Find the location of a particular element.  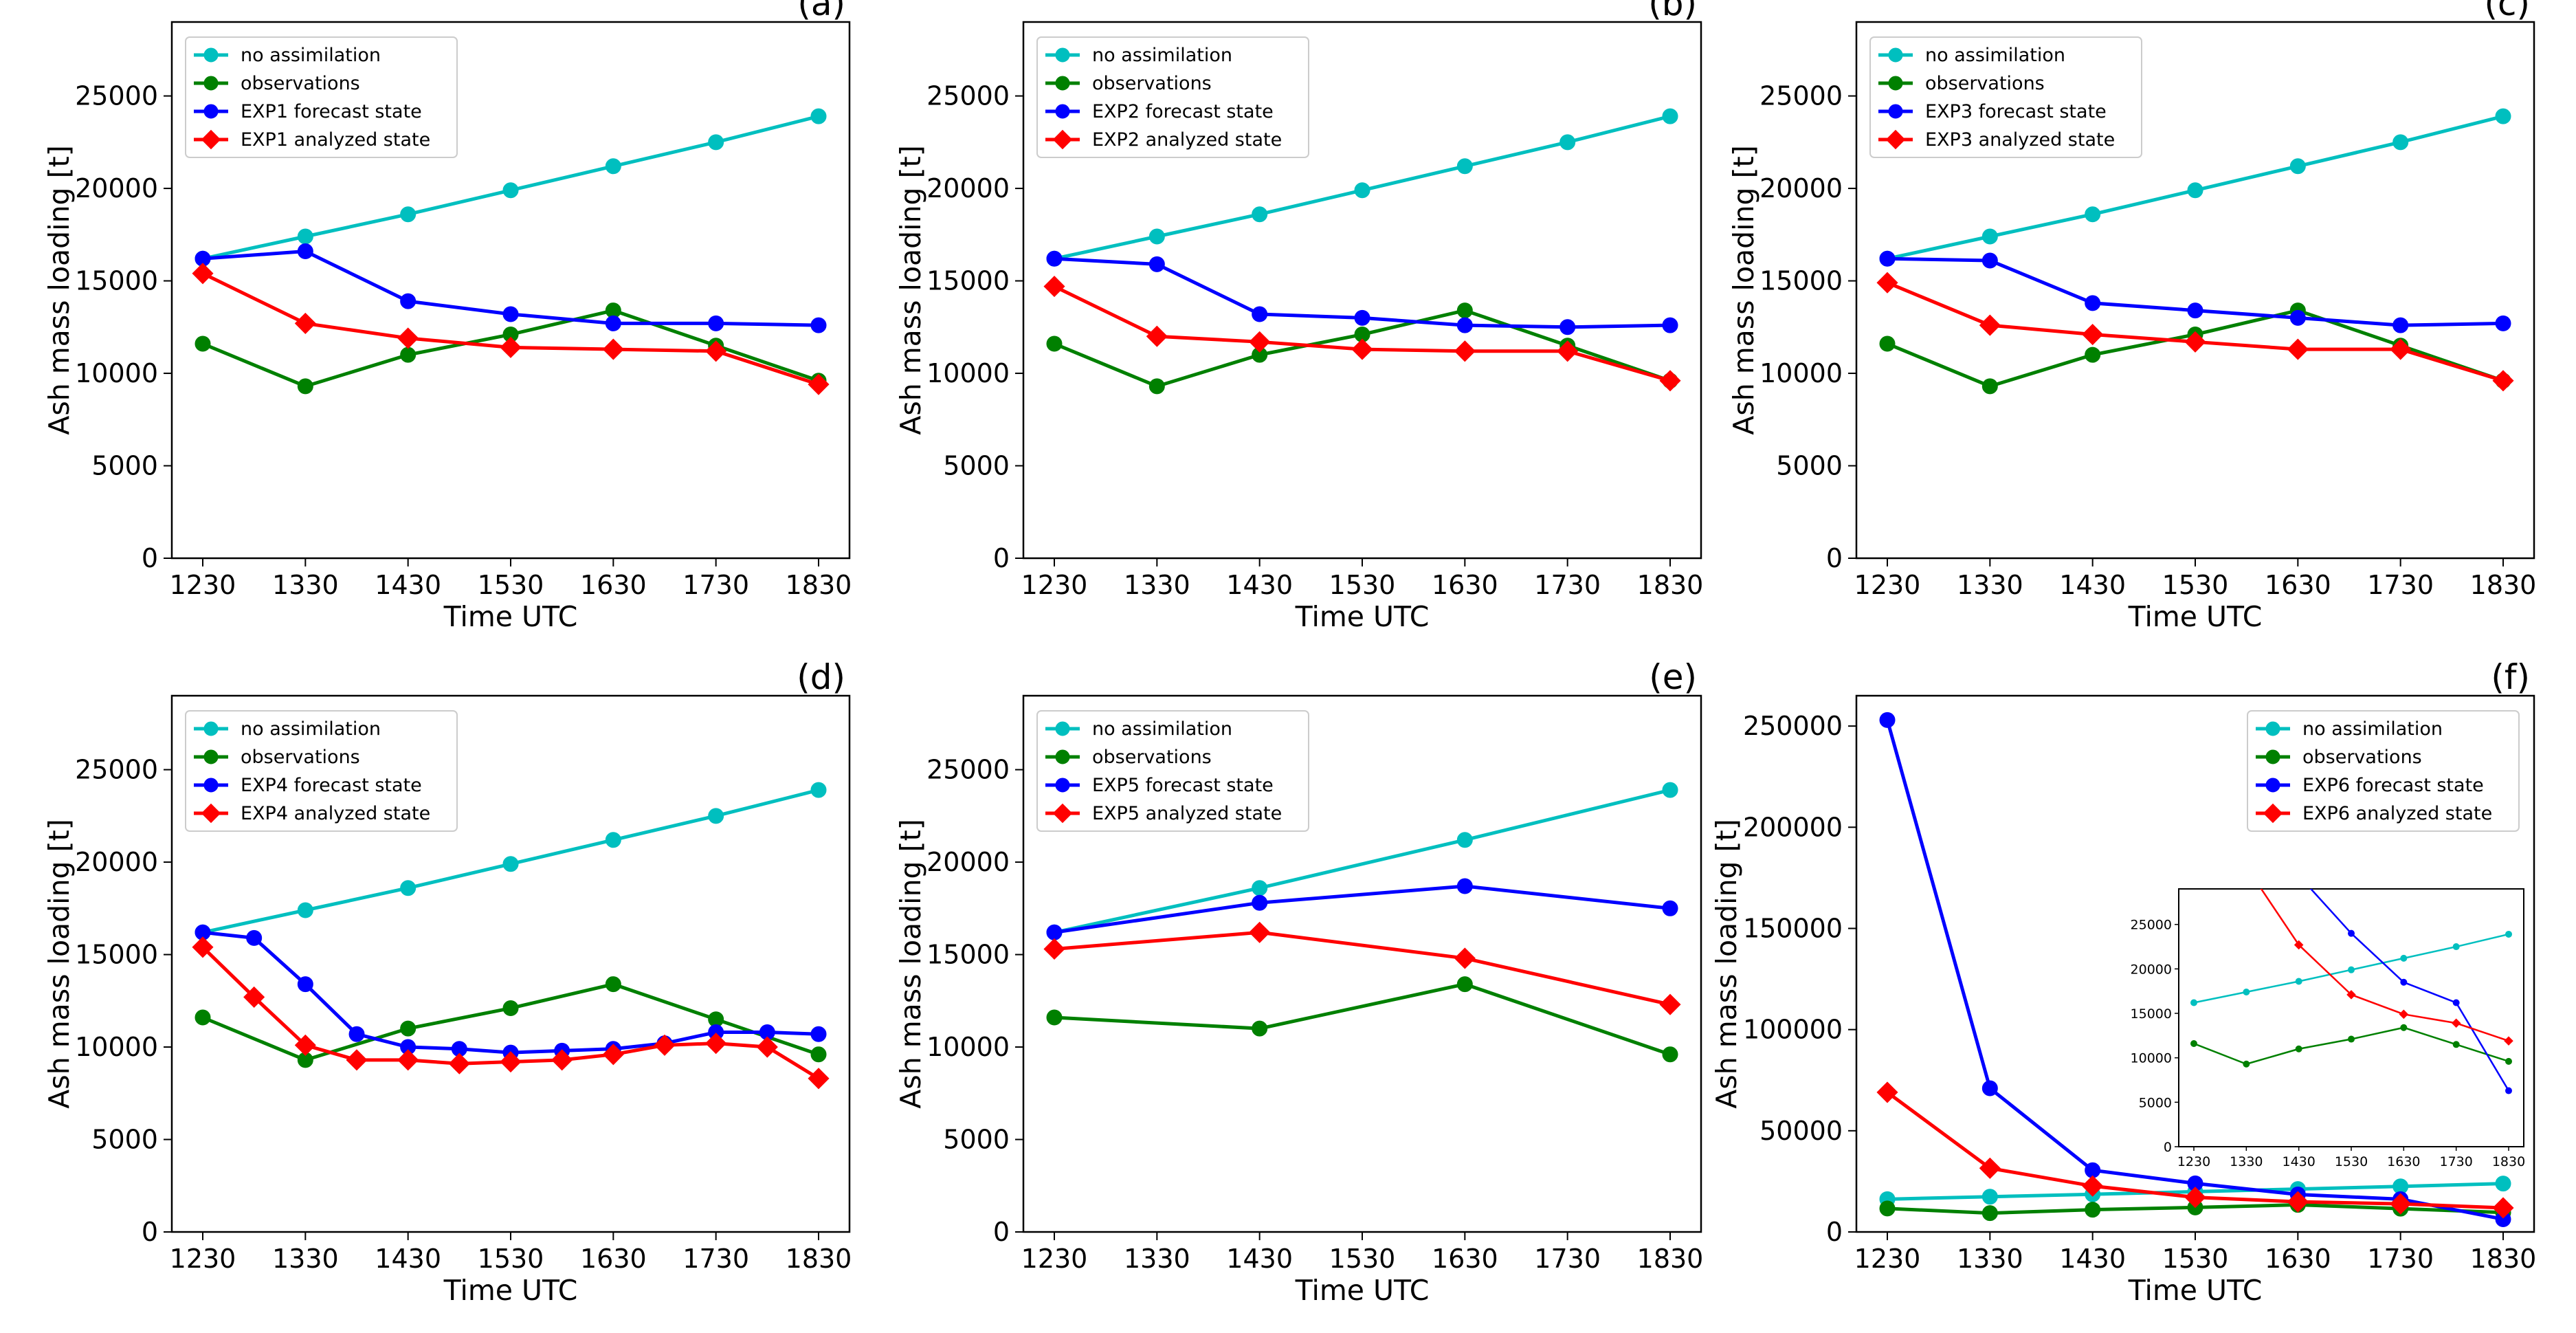

y-tick-label: 10000 is located at coordinates (116, 373).